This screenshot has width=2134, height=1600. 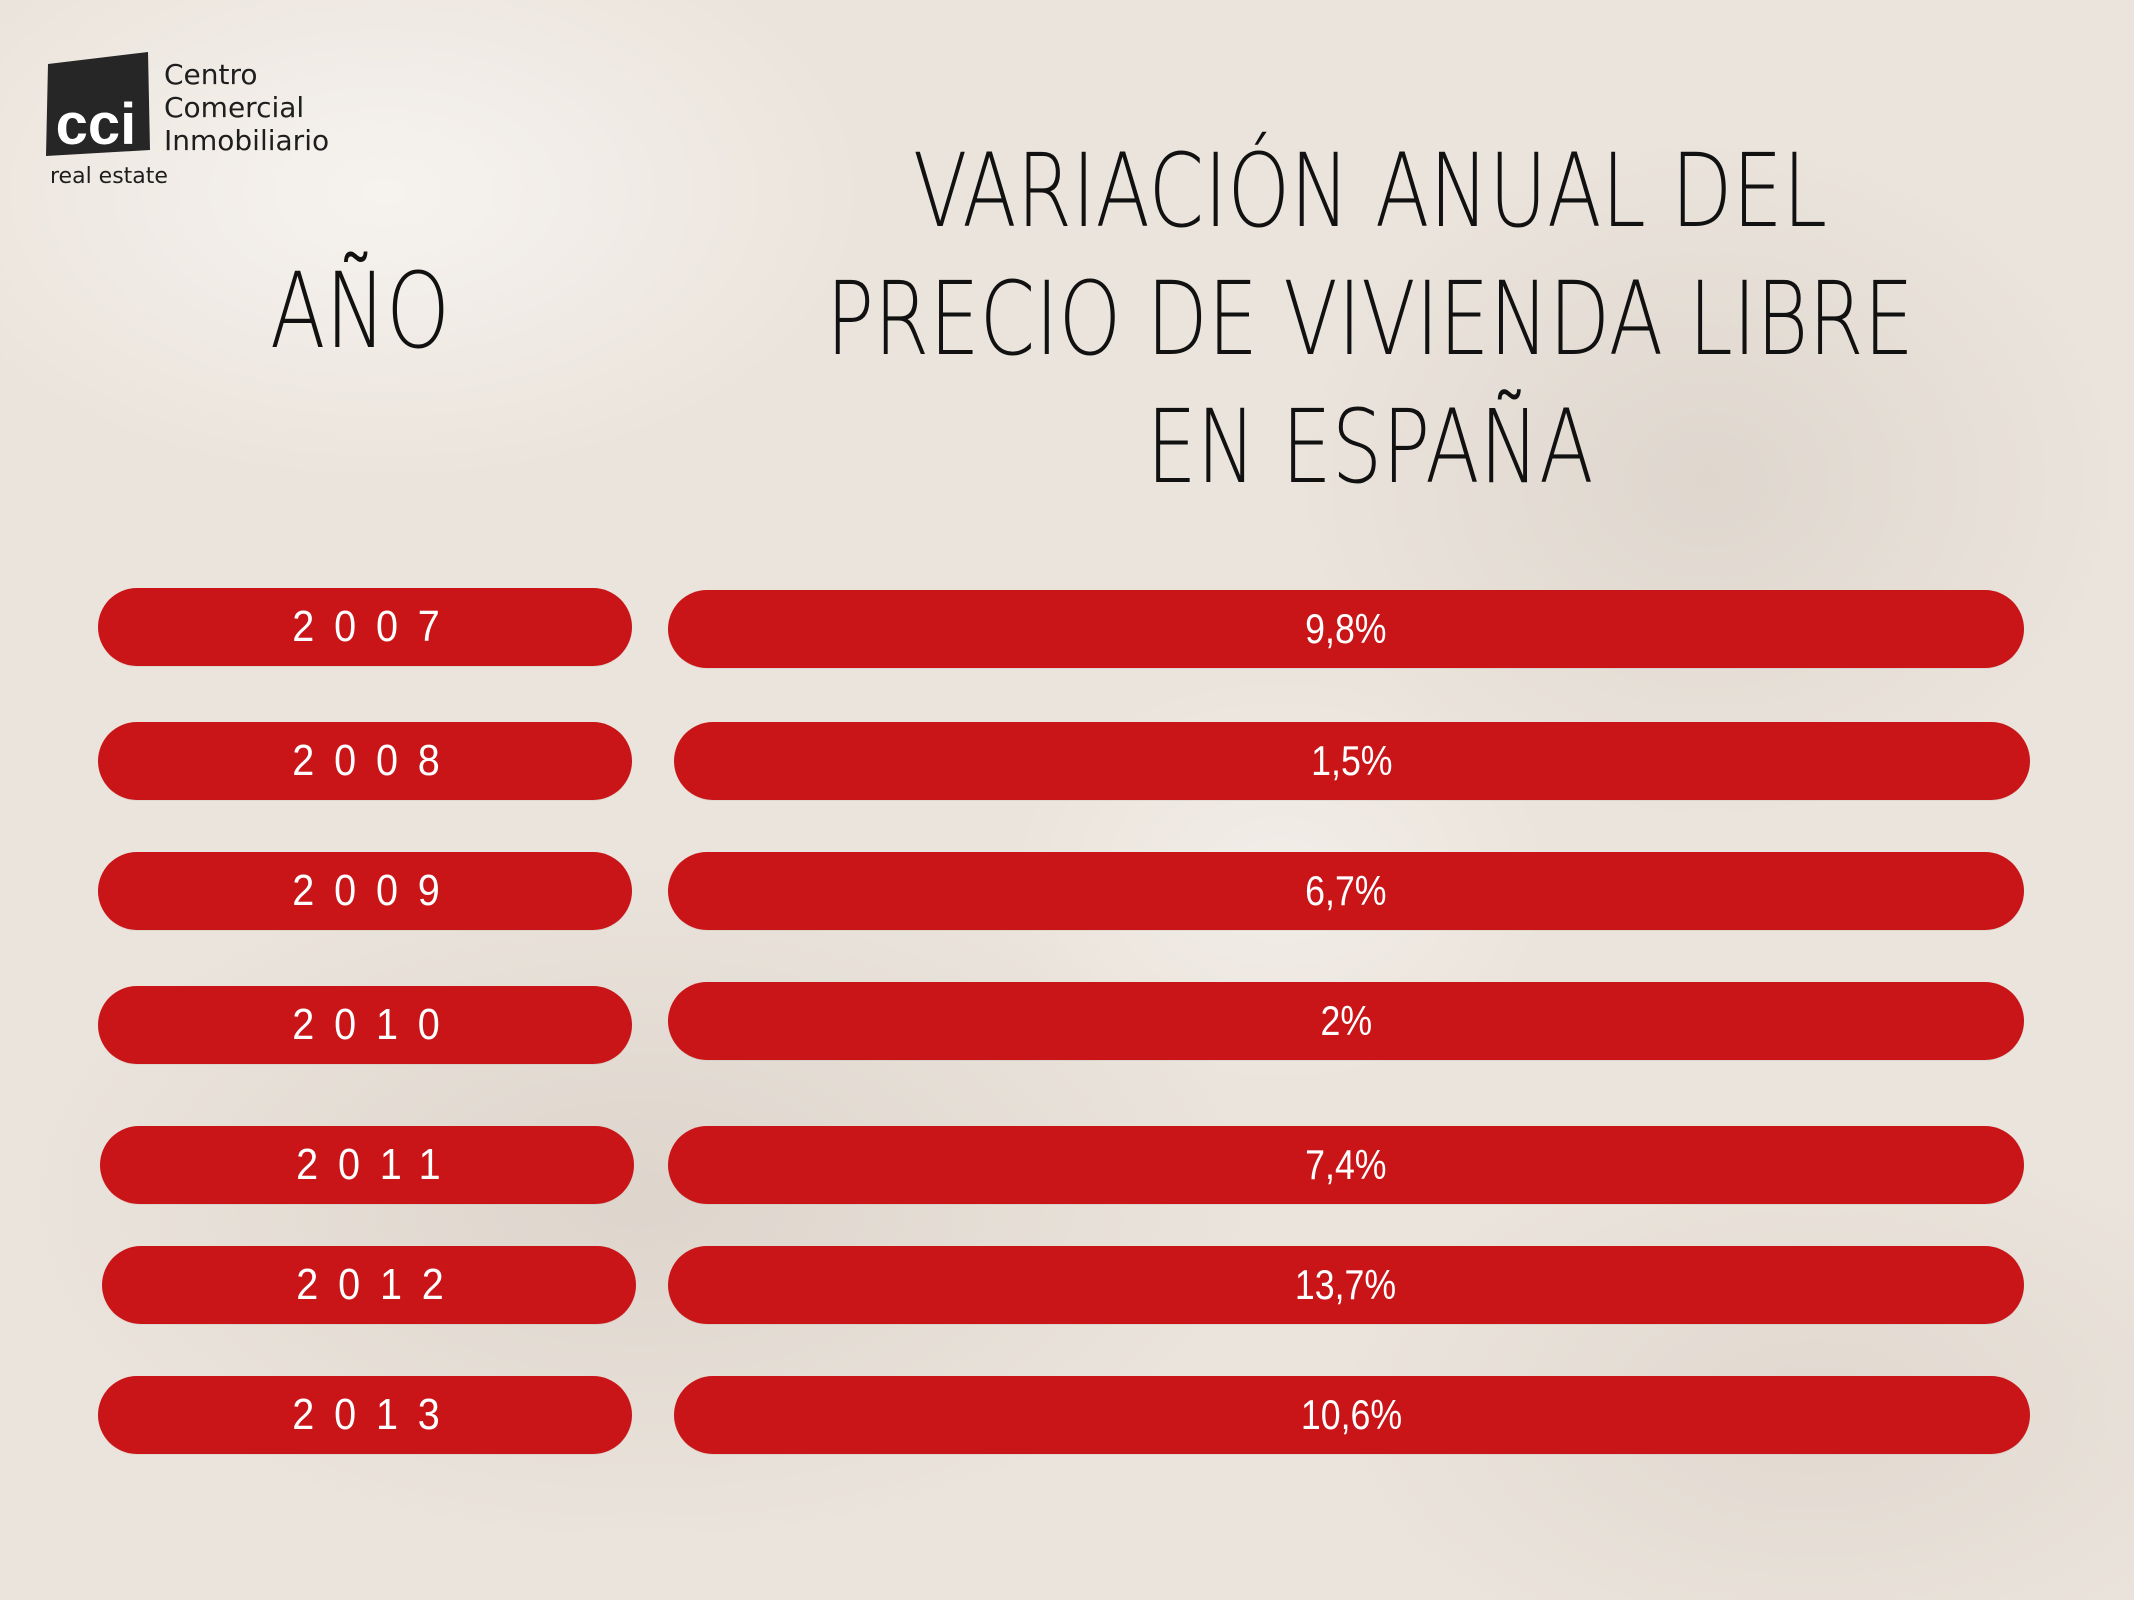 What do you see at coordinates (247, 140) in the screenshot?
I see `logo-line-3: Inmobiliario` at bounding box center [247, 140].